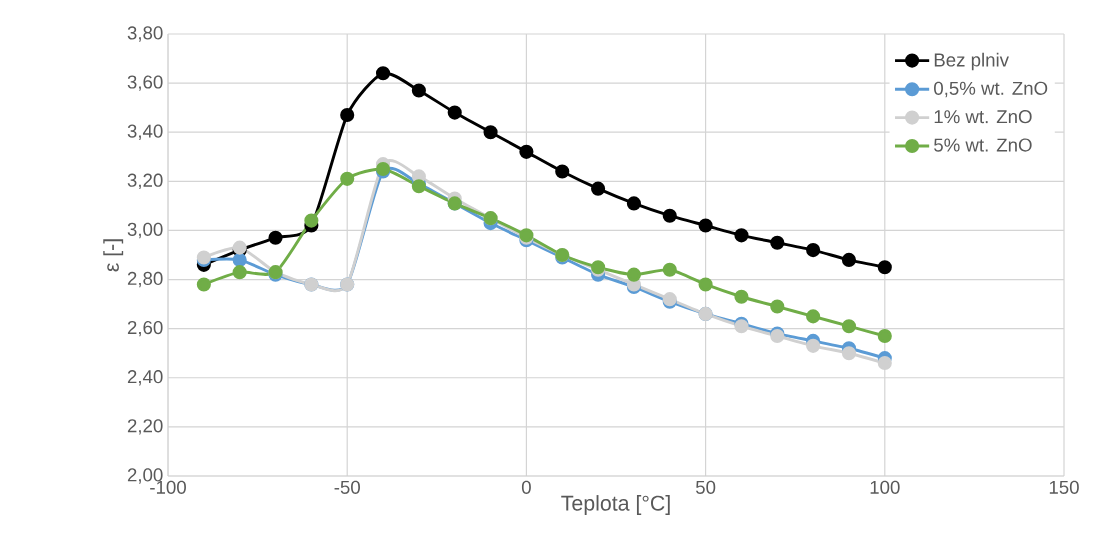 This screenshot has height=542, width=1103. What do you see at coordinates (145, 230) in the screenshot?
I see `y-tick-label: 3,00` at bounding box center [145, 230].